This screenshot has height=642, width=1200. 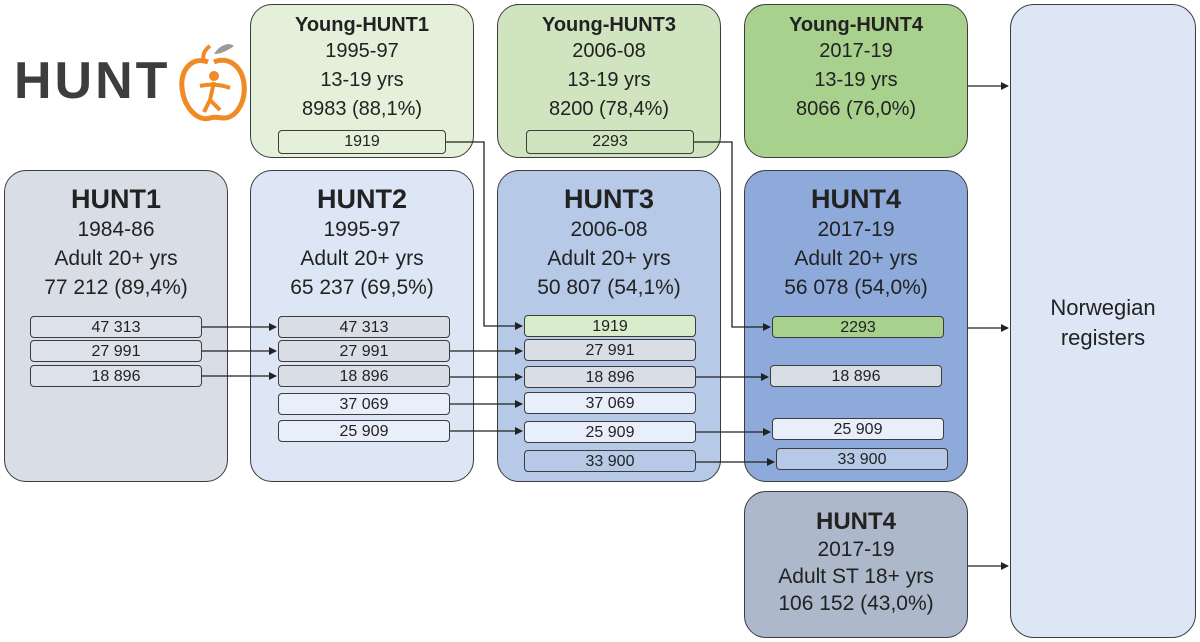 What do you see at coordinates (609, 229) in the screenshot?
I see `hunt3-period: 2006-08` at bounding box center [609, 229].